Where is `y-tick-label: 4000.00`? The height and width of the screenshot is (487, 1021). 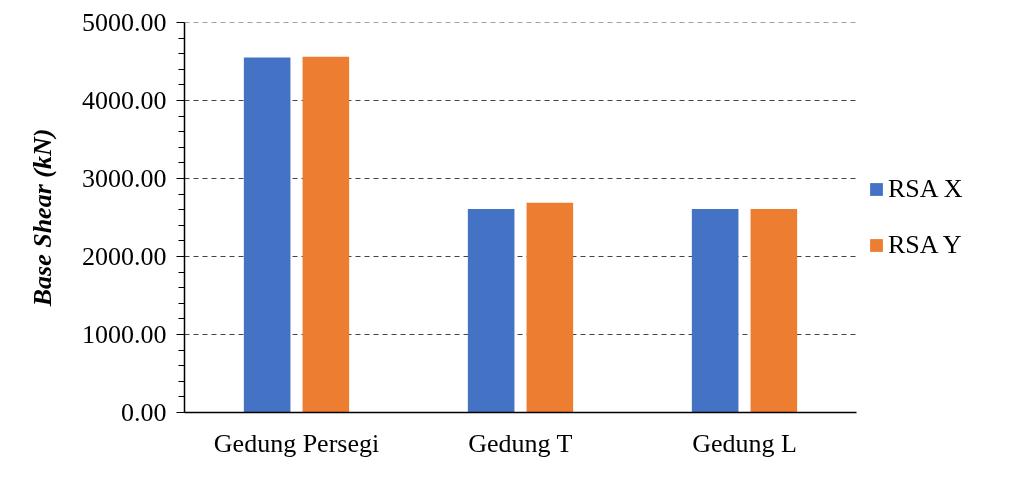
y-tick-label: 4000.00 is located at coordinates (124, 100).